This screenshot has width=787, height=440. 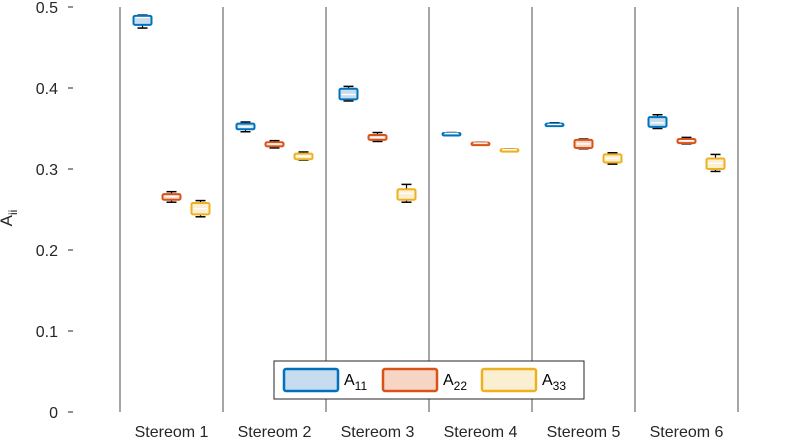 What do you see at coordinates (172, 432) in the screenshot?
I see `x-category-label: Stereom 1` at bounding box center [172, 432].